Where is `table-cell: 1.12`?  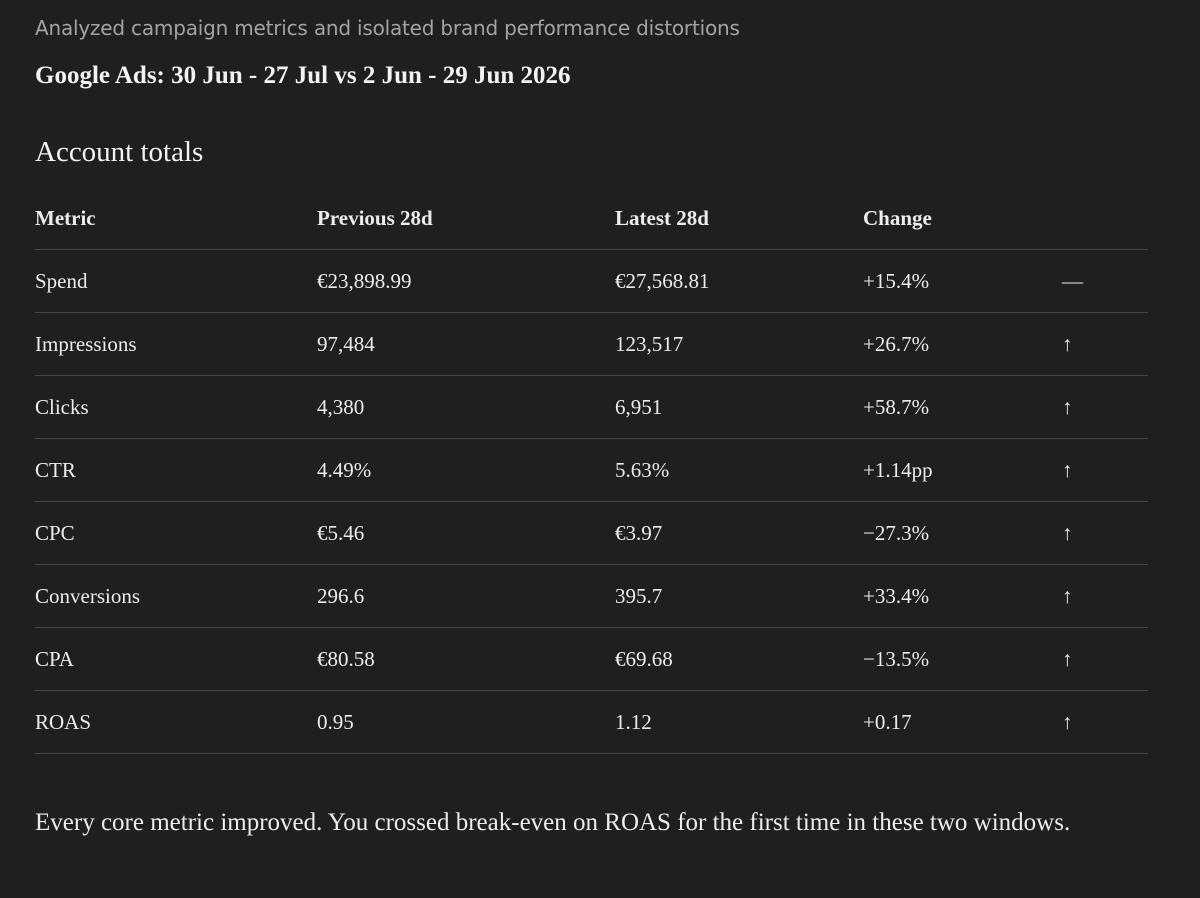 table-cell: 1.12 is located at coordinates (633, 722).